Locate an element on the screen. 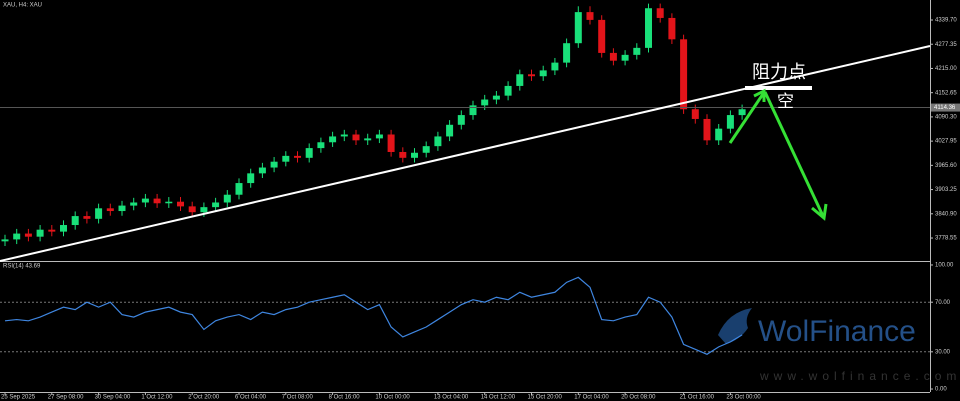 This screenshot has height=401, width=960. y-tick-label: 30.00 is located at coordinates (943, 352).